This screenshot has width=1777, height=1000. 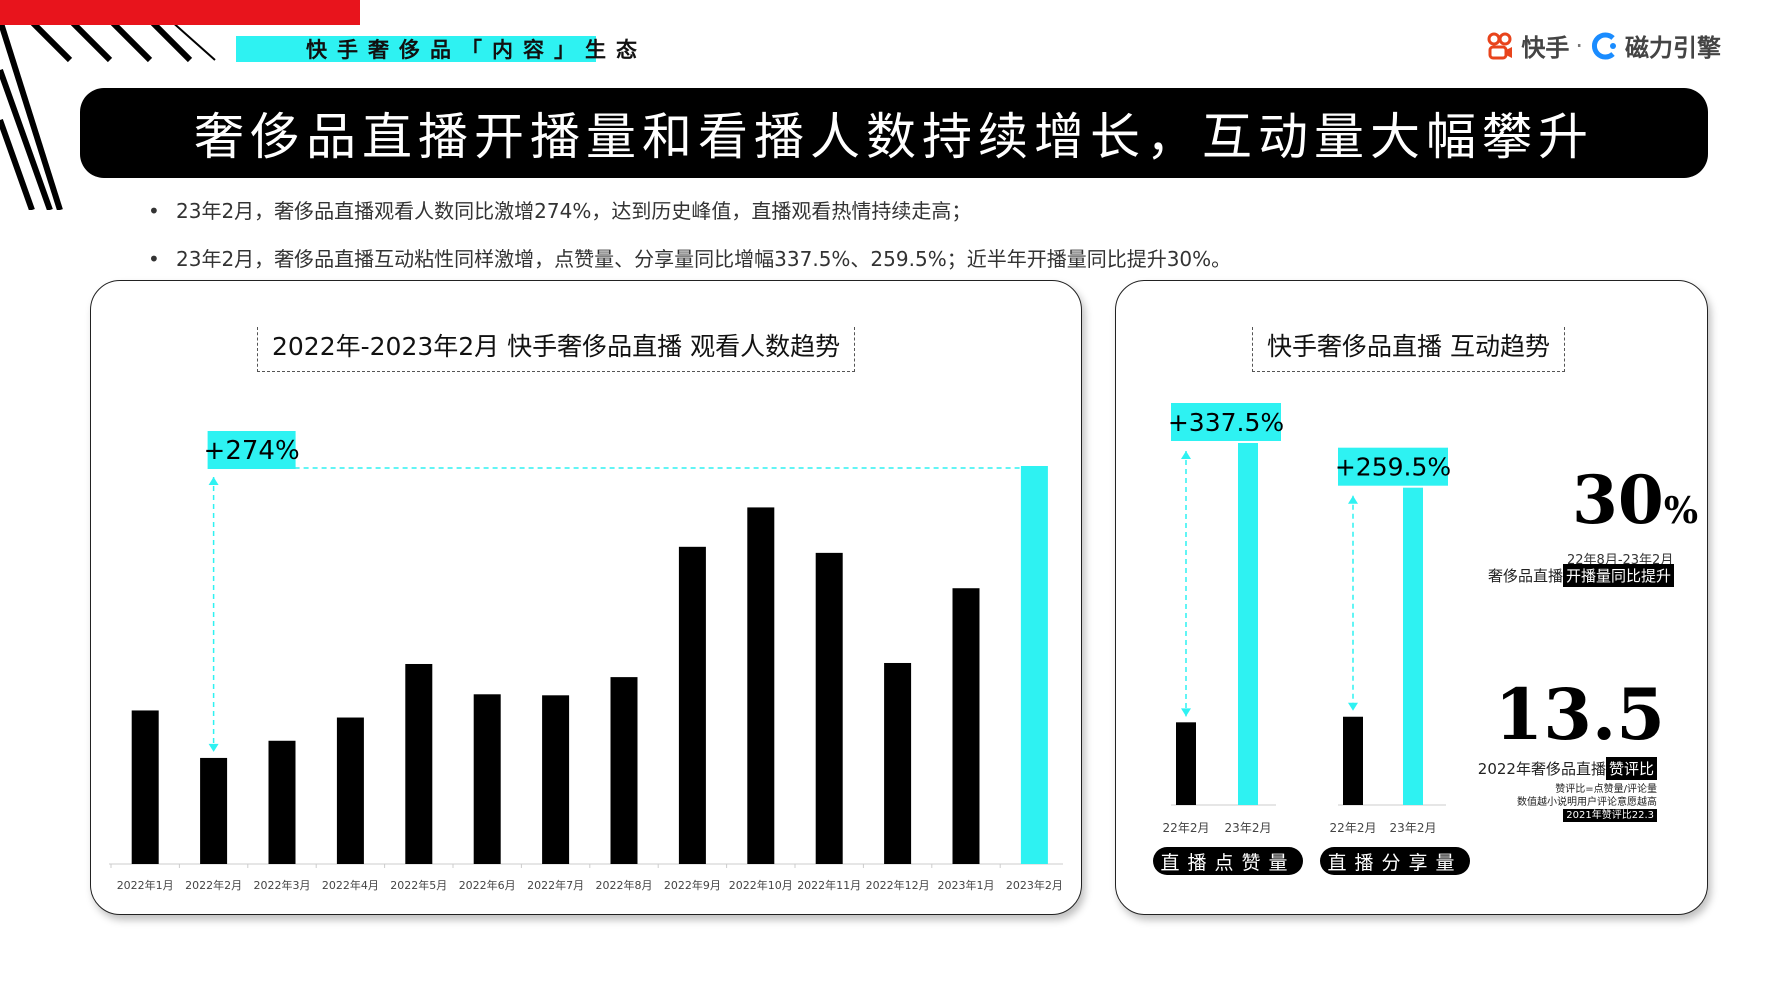 What do you see at coordinates (1395, 861) in the screenshot?
I see `shares-group-label: 直播分享量` at bounding box center [1395, 861].